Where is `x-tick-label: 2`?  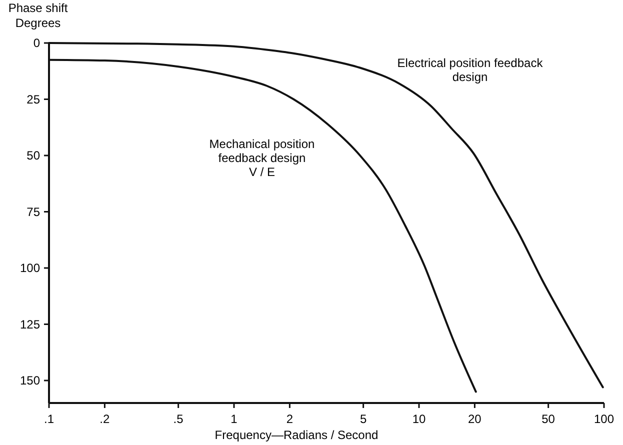 x-tick-label: 2 is located at coordinates (290, 419).